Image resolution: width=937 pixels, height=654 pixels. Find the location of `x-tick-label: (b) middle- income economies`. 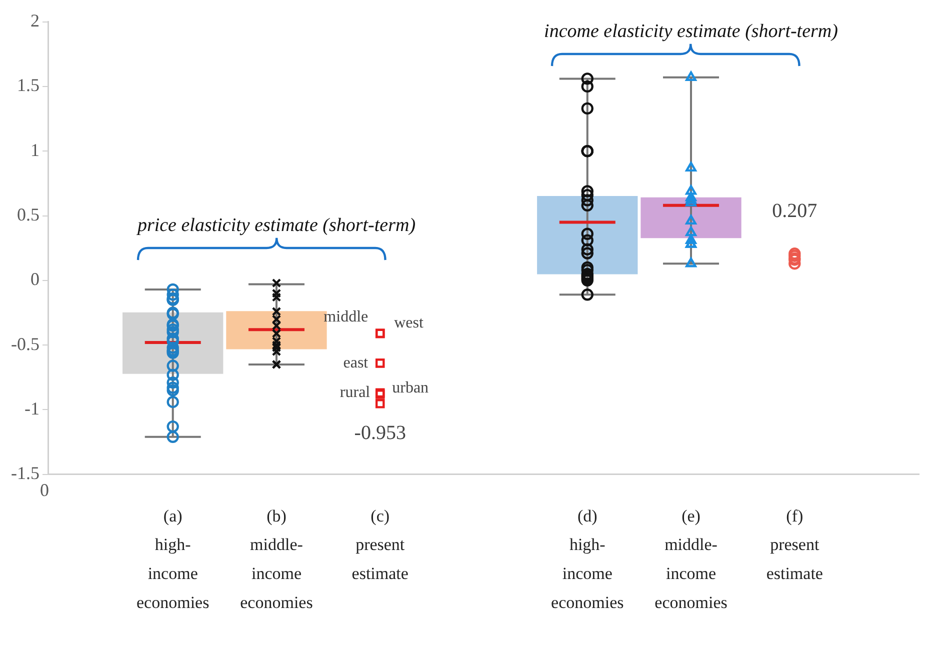

x-tick-label: (b) middle- income economies is located at coordinates (276, 559).